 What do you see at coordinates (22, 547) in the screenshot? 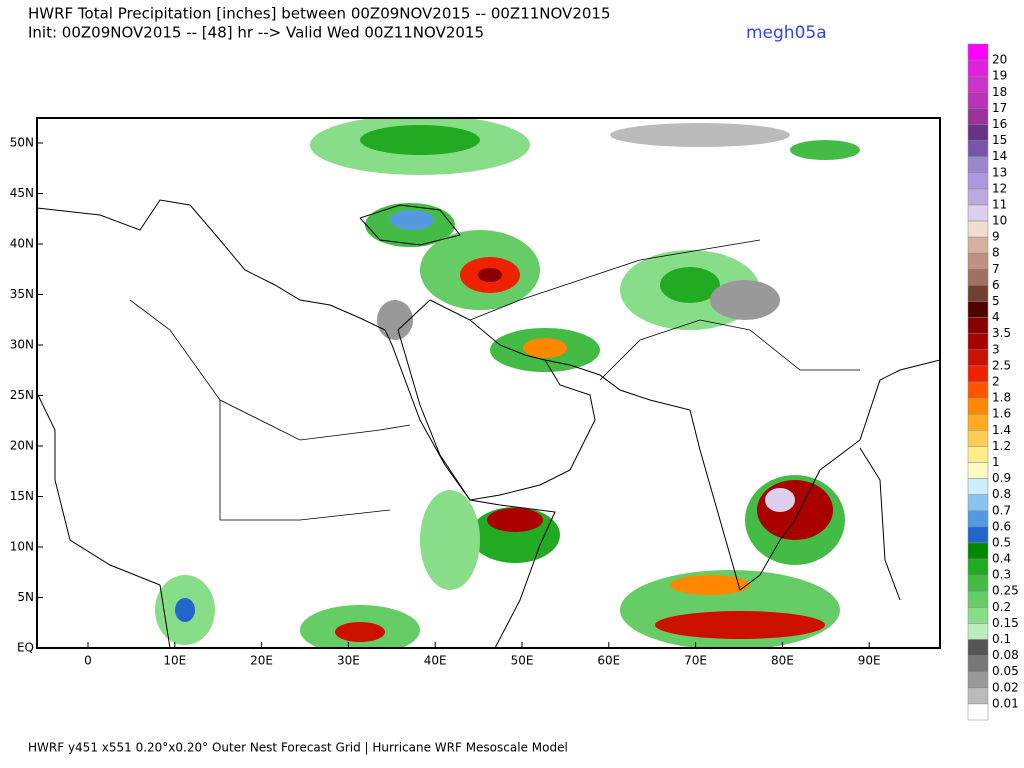
I see `lat-label: 10N` at bounding box center [22, 547].